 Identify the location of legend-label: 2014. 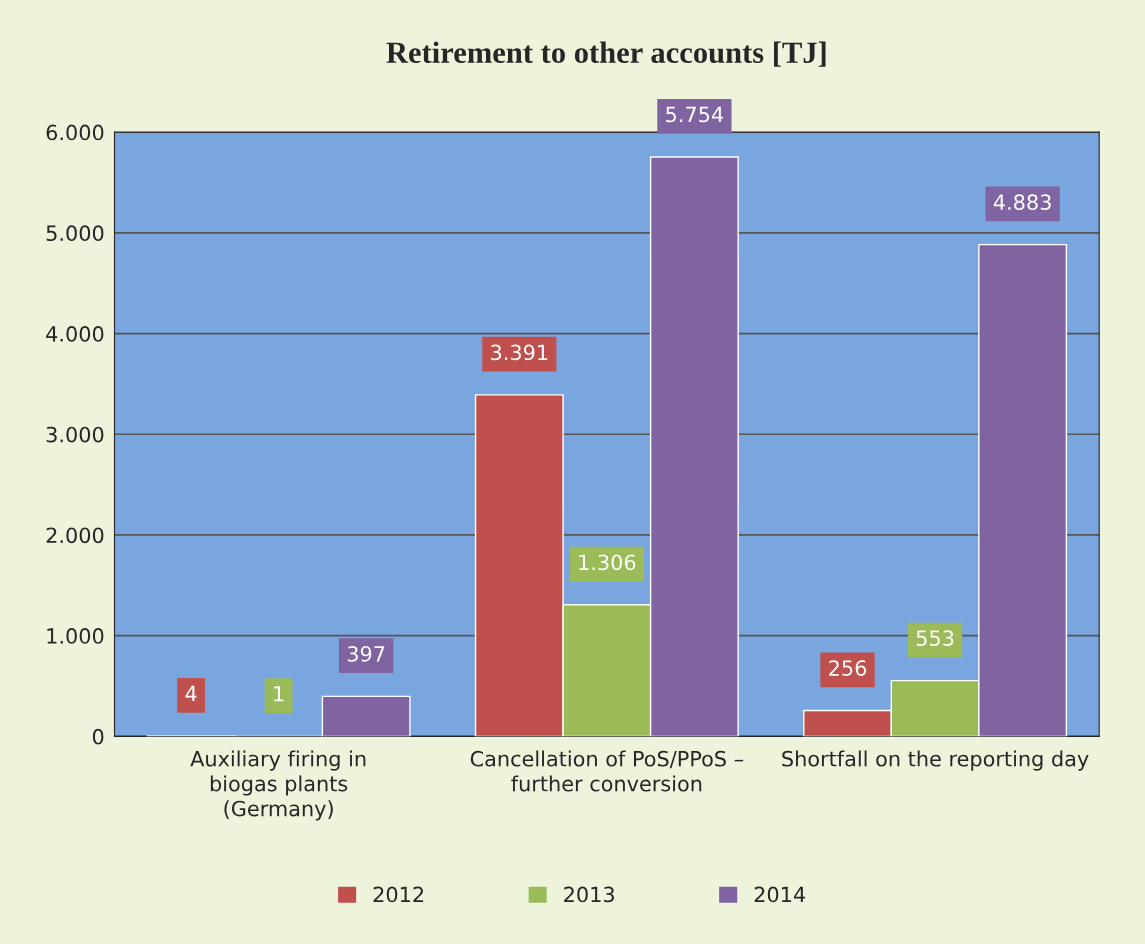
(780, 894).